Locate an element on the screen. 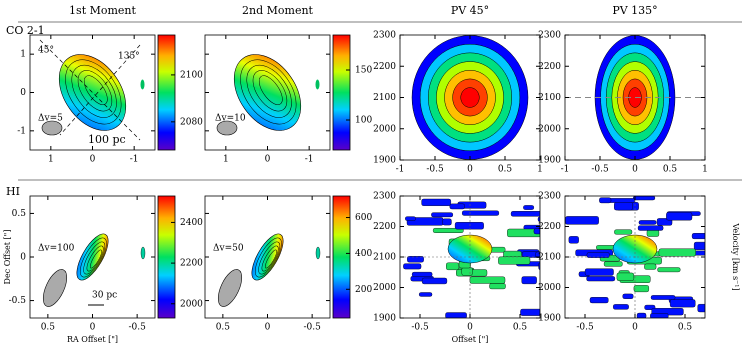 The width and height of the screenshot is (747, 356). y-tick-label: 0 is located at coordinates (23, 93).